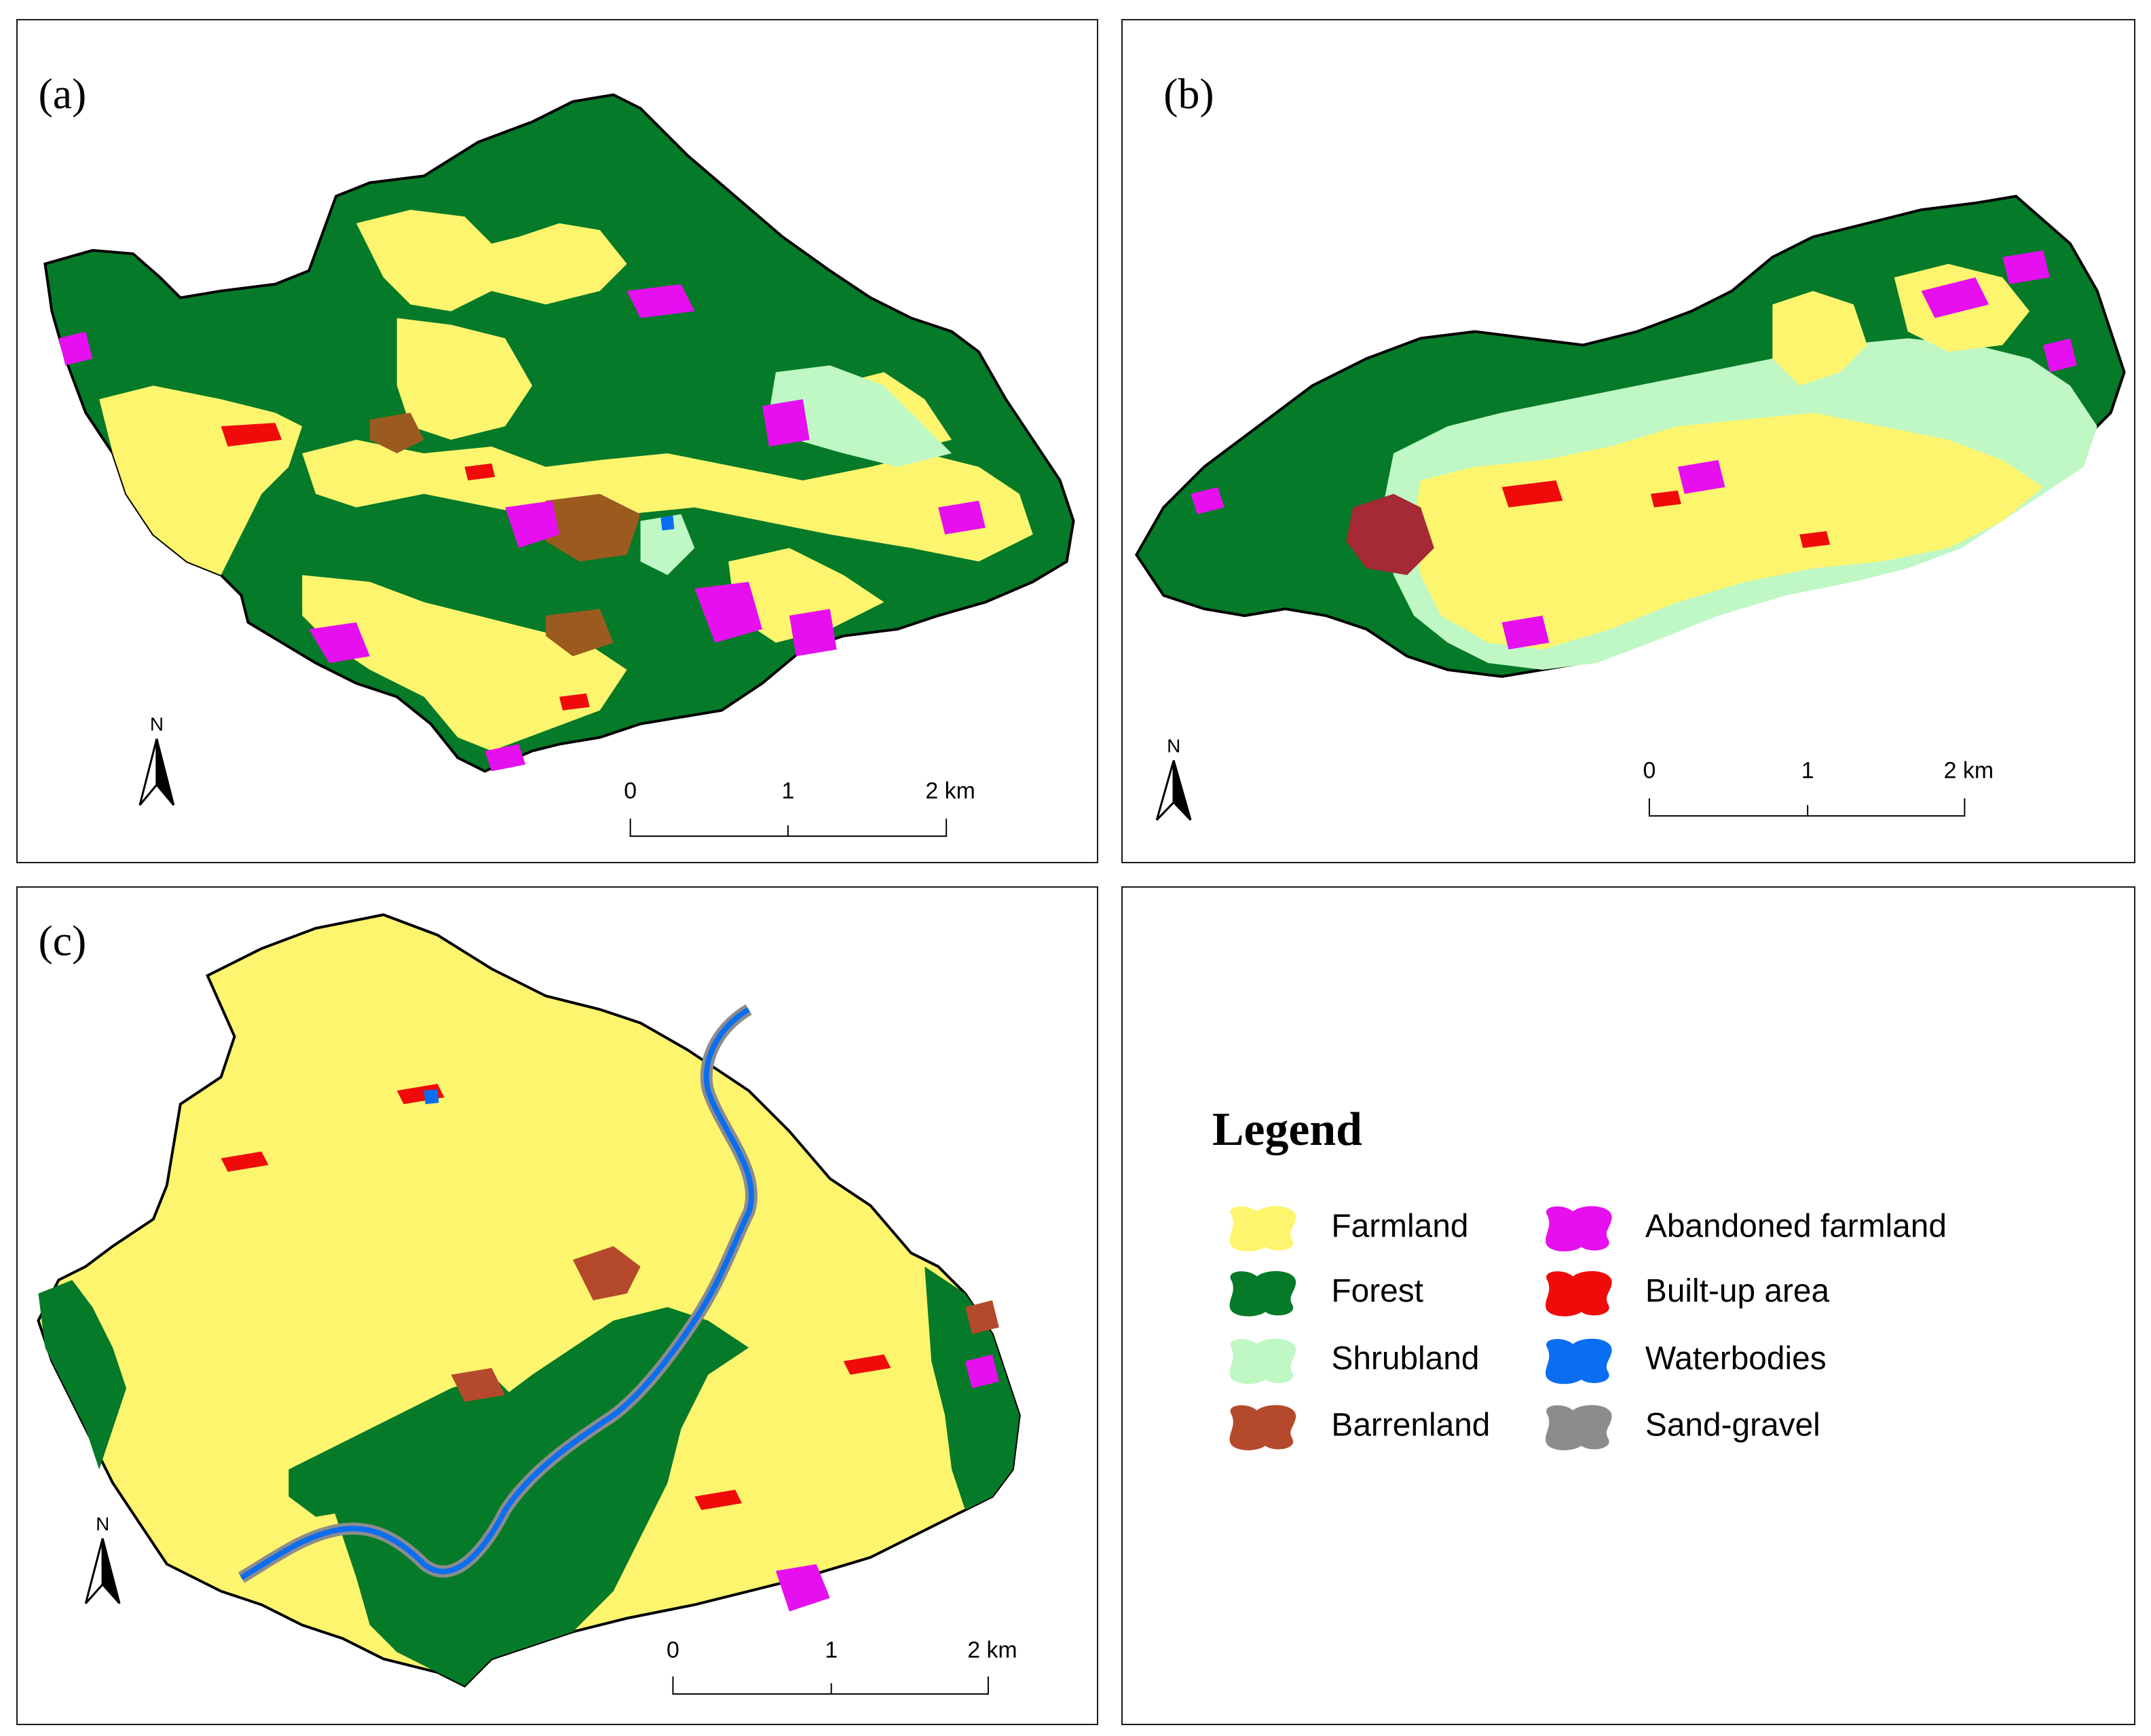  I want to click on north-arrow-a-left, so click(148, 772).